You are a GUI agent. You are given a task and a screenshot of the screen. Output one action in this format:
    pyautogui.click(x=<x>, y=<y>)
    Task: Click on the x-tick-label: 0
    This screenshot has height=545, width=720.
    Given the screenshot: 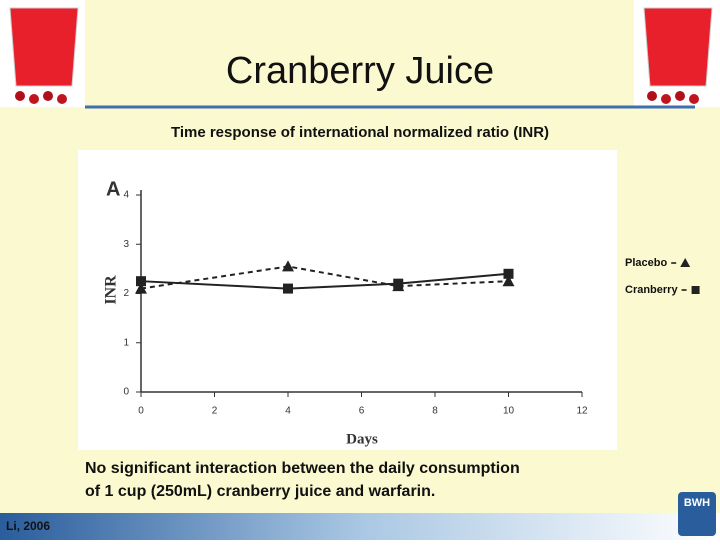 What is the action you would take?
    pyautogui.click(x=141, y=411)
    